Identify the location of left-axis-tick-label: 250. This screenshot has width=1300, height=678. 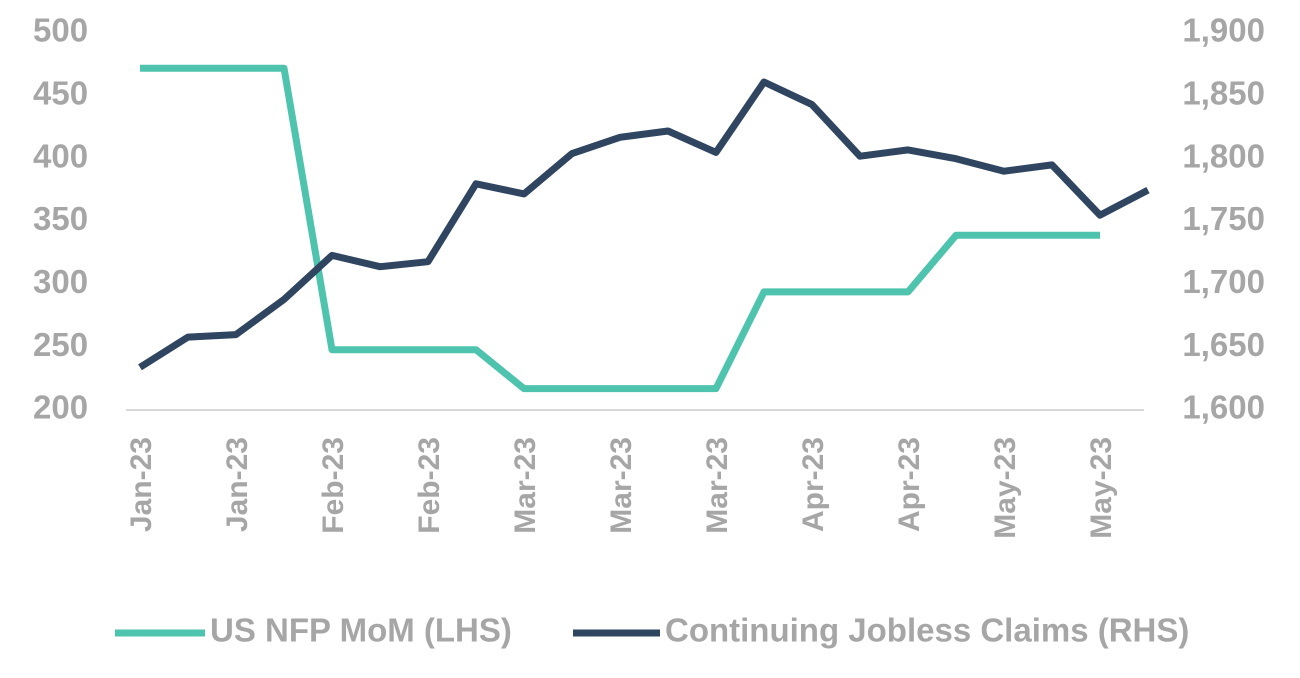
(60, 344).